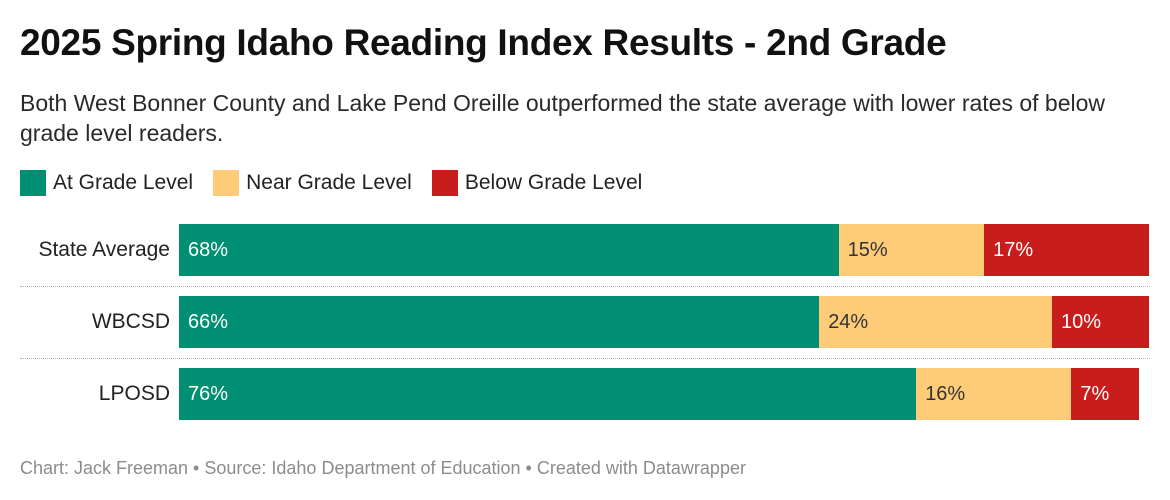 This screenshot has height=500, width=1170. What do you see at coordinates (226, 183) in the screenshot?
I see `legend-swatch-near-grade` at bounding box center [226, 183].